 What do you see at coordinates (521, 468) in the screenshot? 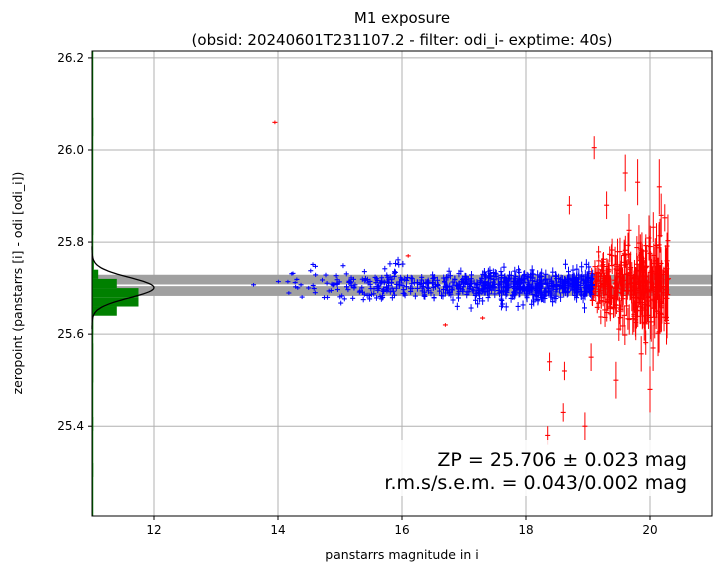
I see `annotation-background` at bounding box center [521, 468].